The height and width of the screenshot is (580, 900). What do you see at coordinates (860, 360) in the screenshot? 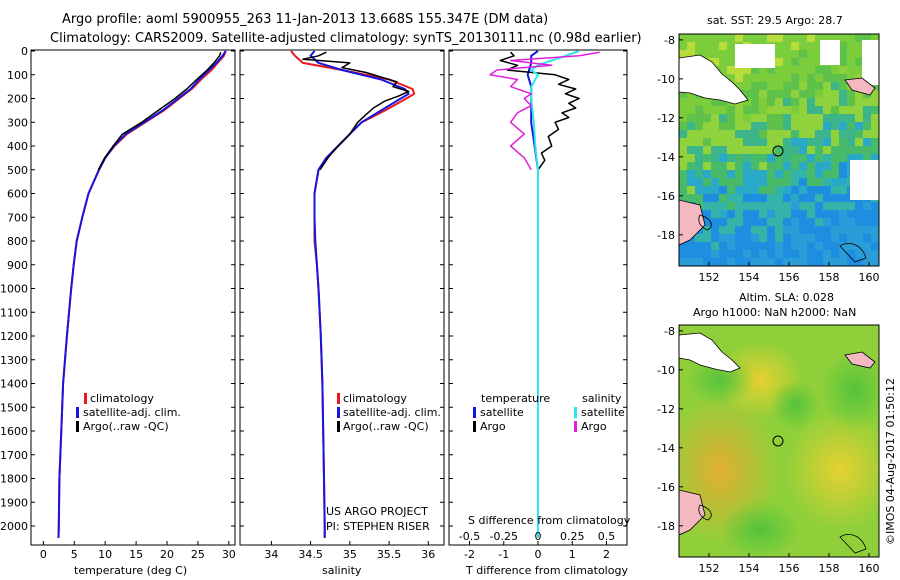
I see `land-solomon` at bounding box center [860, 360].